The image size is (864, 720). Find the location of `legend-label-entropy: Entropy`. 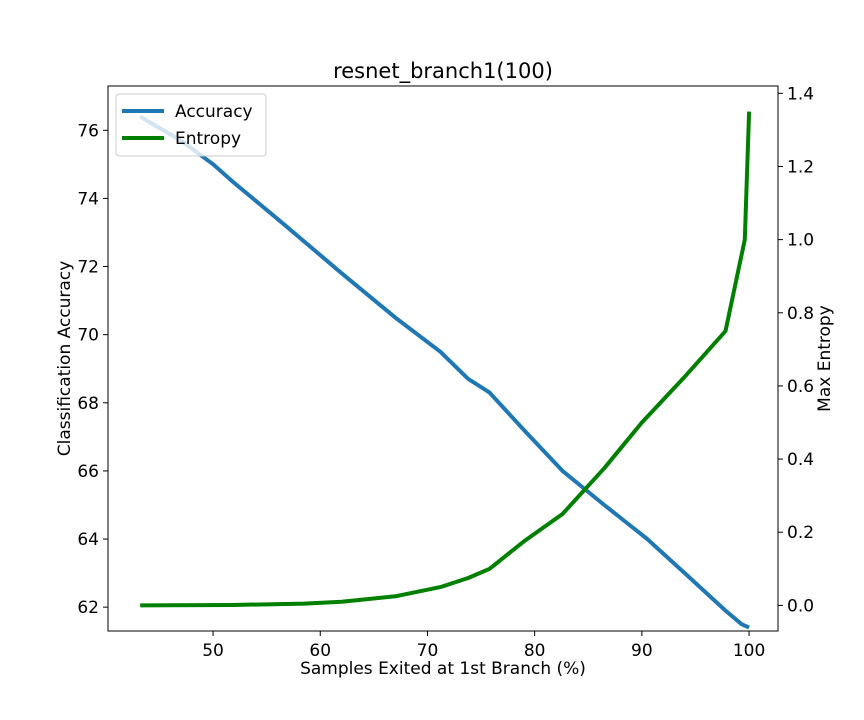

legend-label-entropy: Entropy is located at coordinates (208, 139).